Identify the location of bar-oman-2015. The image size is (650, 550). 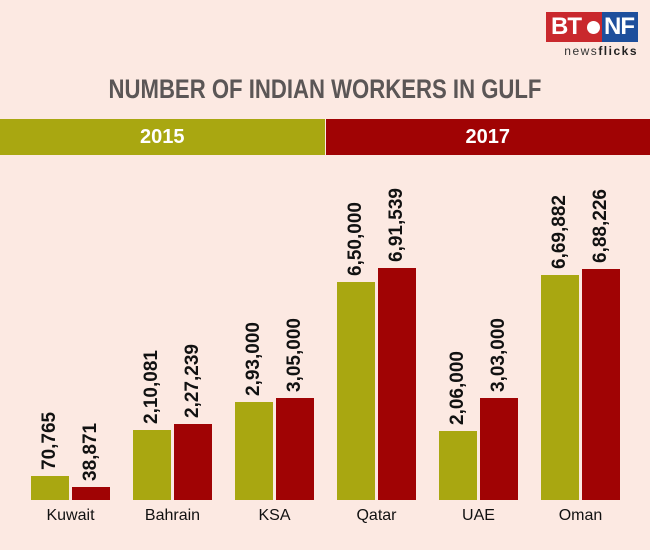
(560, 387).